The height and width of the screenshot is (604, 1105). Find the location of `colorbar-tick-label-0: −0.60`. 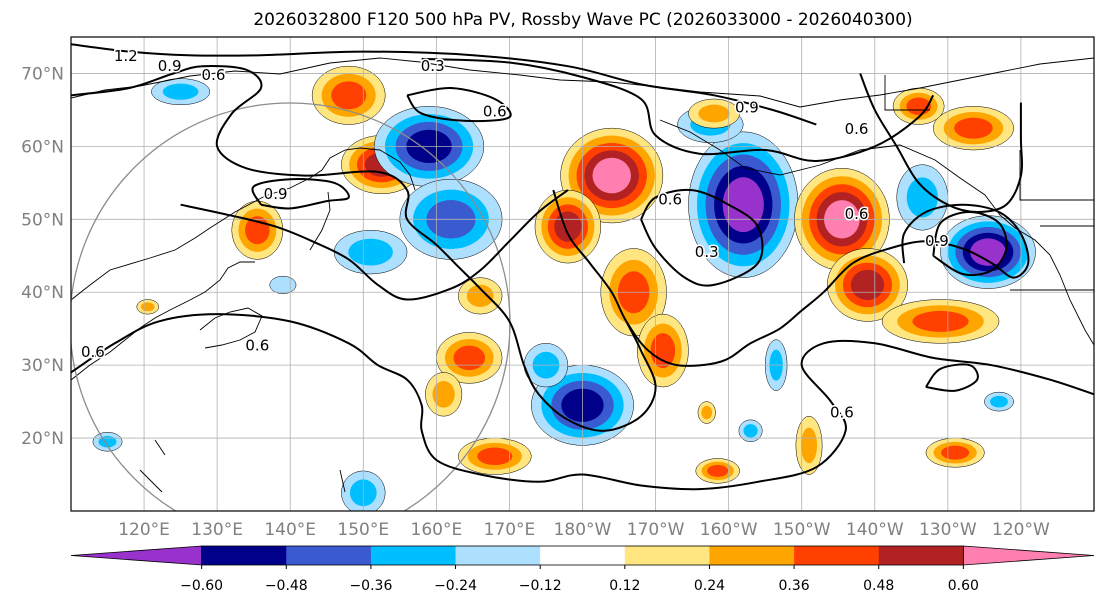

colorbar-tick-label-0: −0.60 is located at coordinates (201, 586).